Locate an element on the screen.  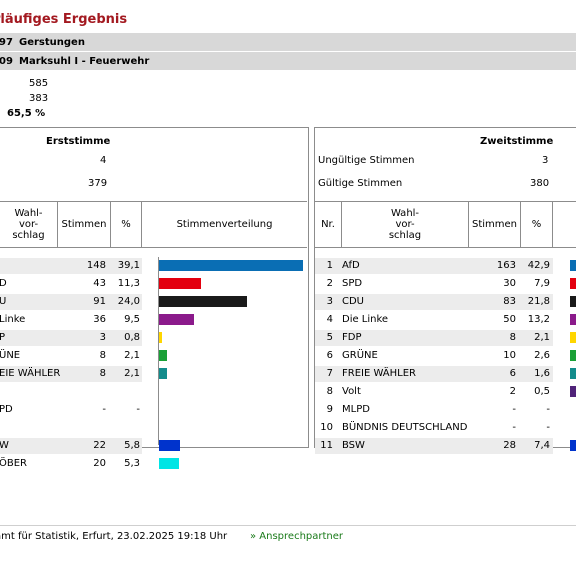
stat-value-1: 585 is located at coordinates (39, 83).